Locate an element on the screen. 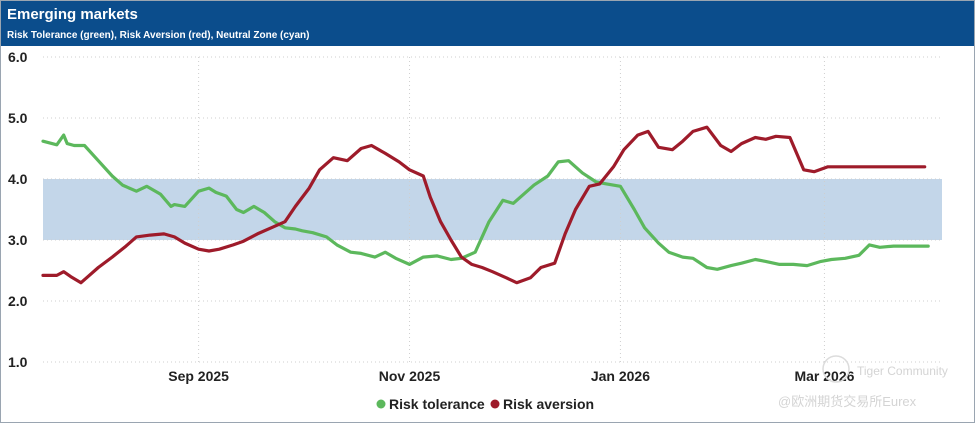  legend-risk-aversion-label: Risk aversion is located at coordinates (548, 404).